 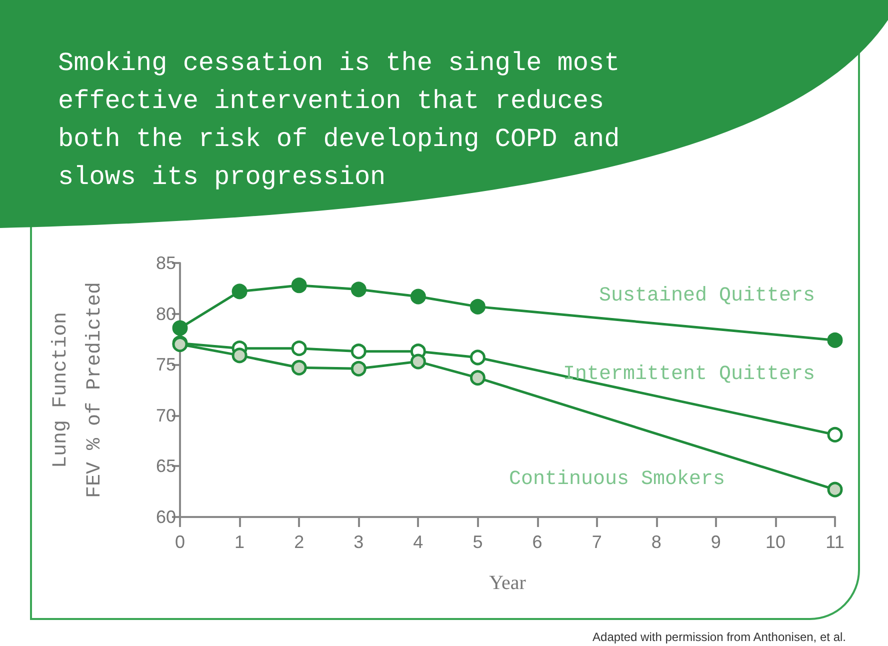 What do you see at coordinates (299, 542) in the screenshot?
I see `x-tick-label: 2` at bounding box center [299, 542].